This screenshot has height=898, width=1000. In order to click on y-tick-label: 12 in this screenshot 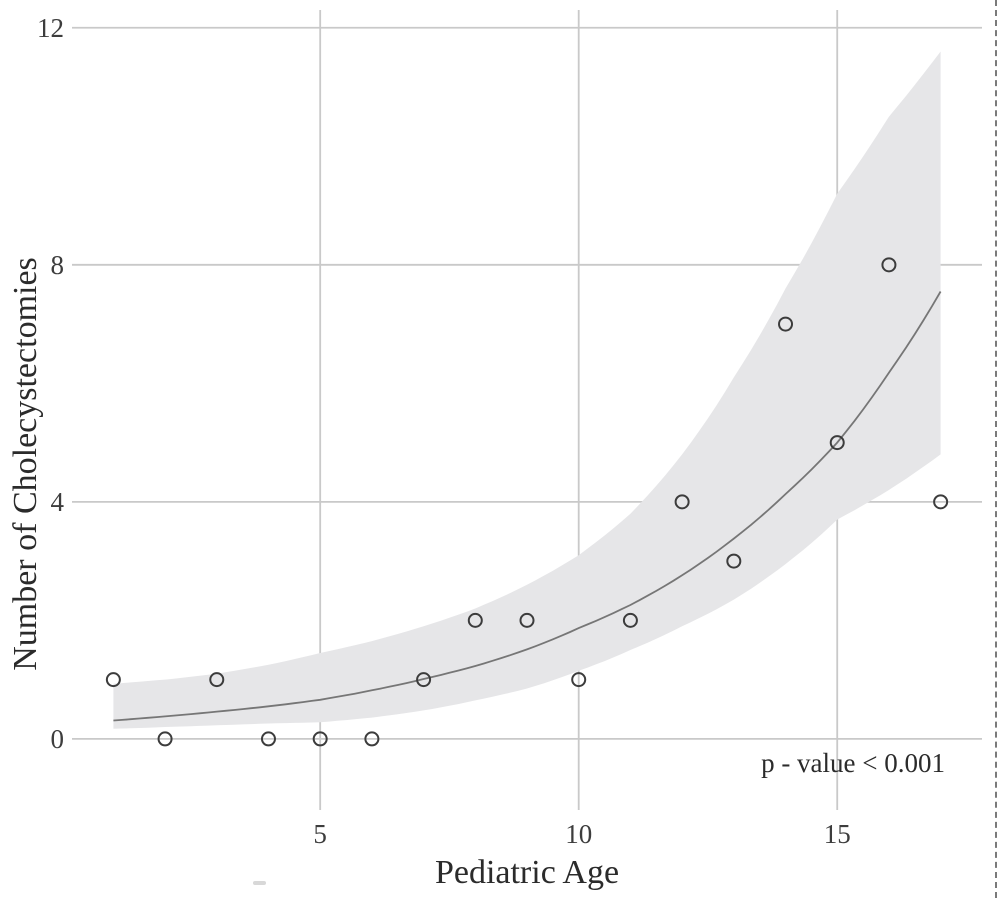, I will do `click(50, 27)`.